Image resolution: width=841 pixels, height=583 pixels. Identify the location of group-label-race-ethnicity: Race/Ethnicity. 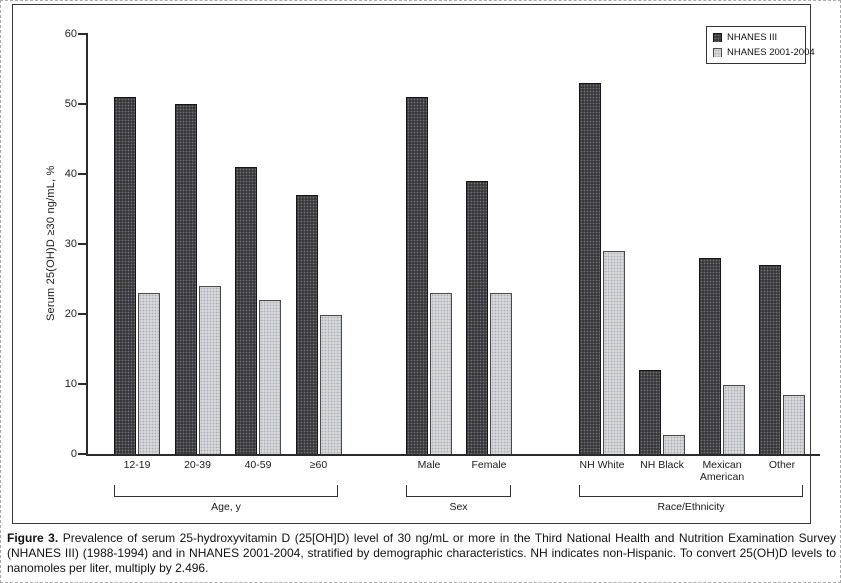
(691, 507).